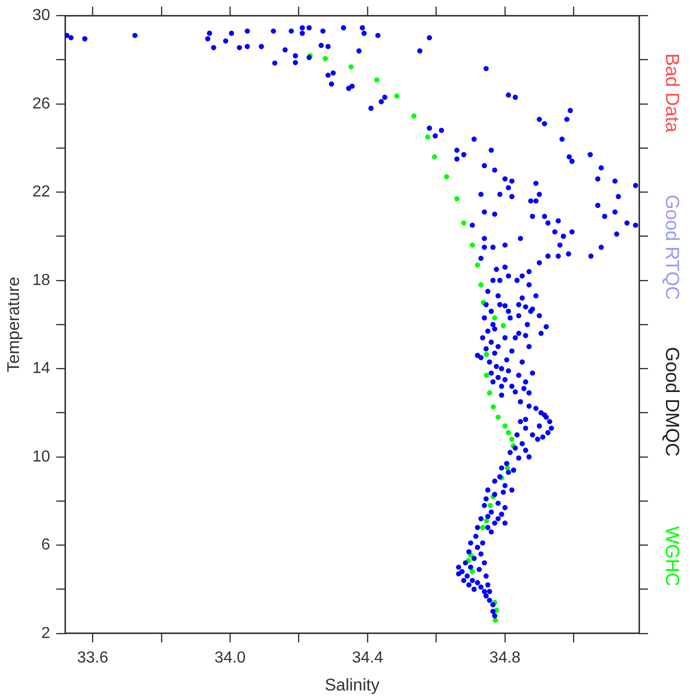 The image size is (700, 700). I want to click on y-axis-title: Temperature, so click(13, 324).